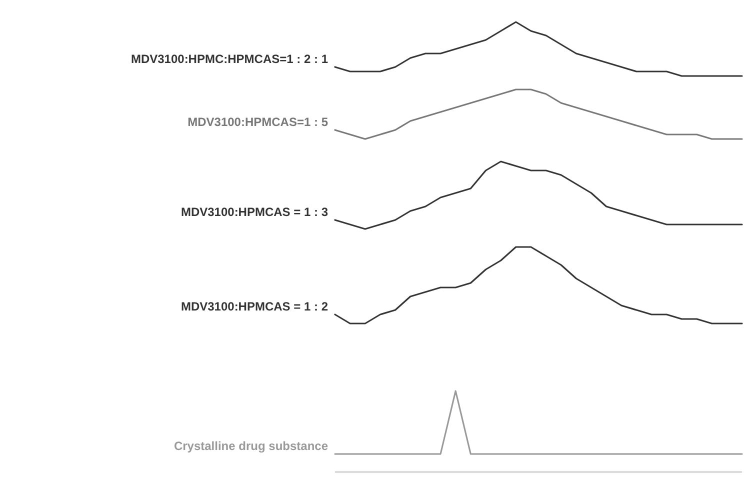 This screenshot has height=484, width=748. I want to click on series-label: MDV3100:HPMCAS=1 : 5, so click(258, 122).